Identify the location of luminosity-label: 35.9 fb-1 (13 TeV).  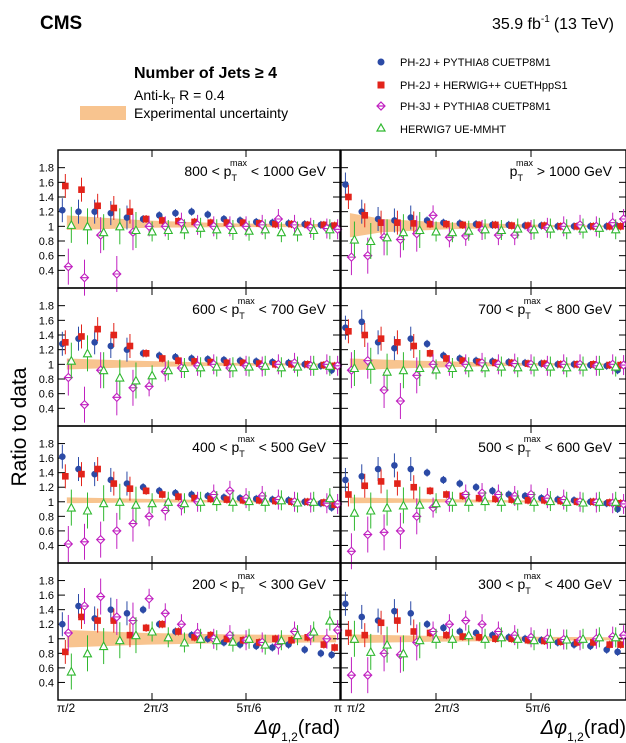
(553, 23).